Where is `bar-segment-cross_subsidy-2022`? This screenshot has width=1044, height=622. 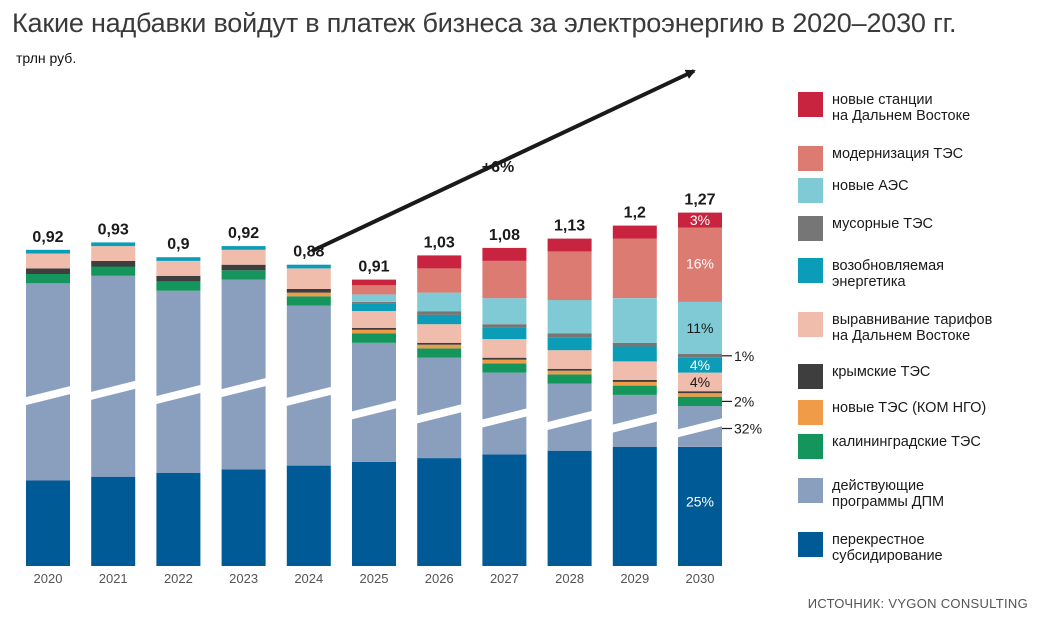
bar-segment-cross_subsidy-2022 is located at coordinates (178, 519).